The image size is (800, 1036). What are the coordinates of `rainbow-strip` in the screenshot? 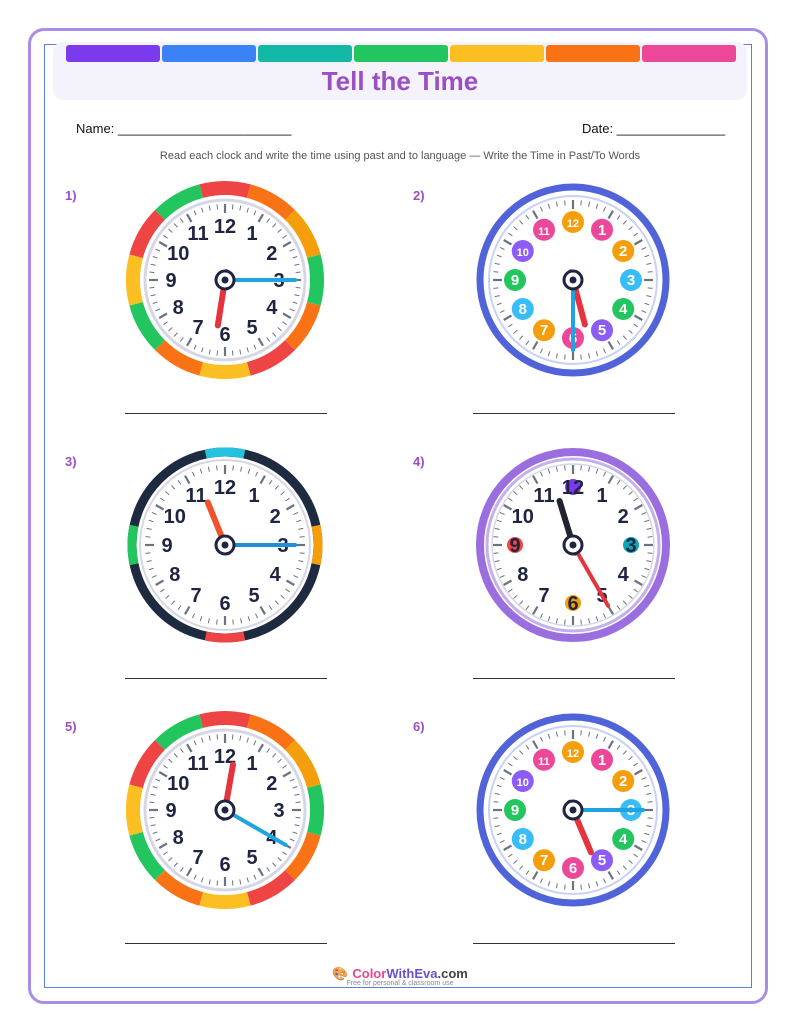 It's located at (401, 53).